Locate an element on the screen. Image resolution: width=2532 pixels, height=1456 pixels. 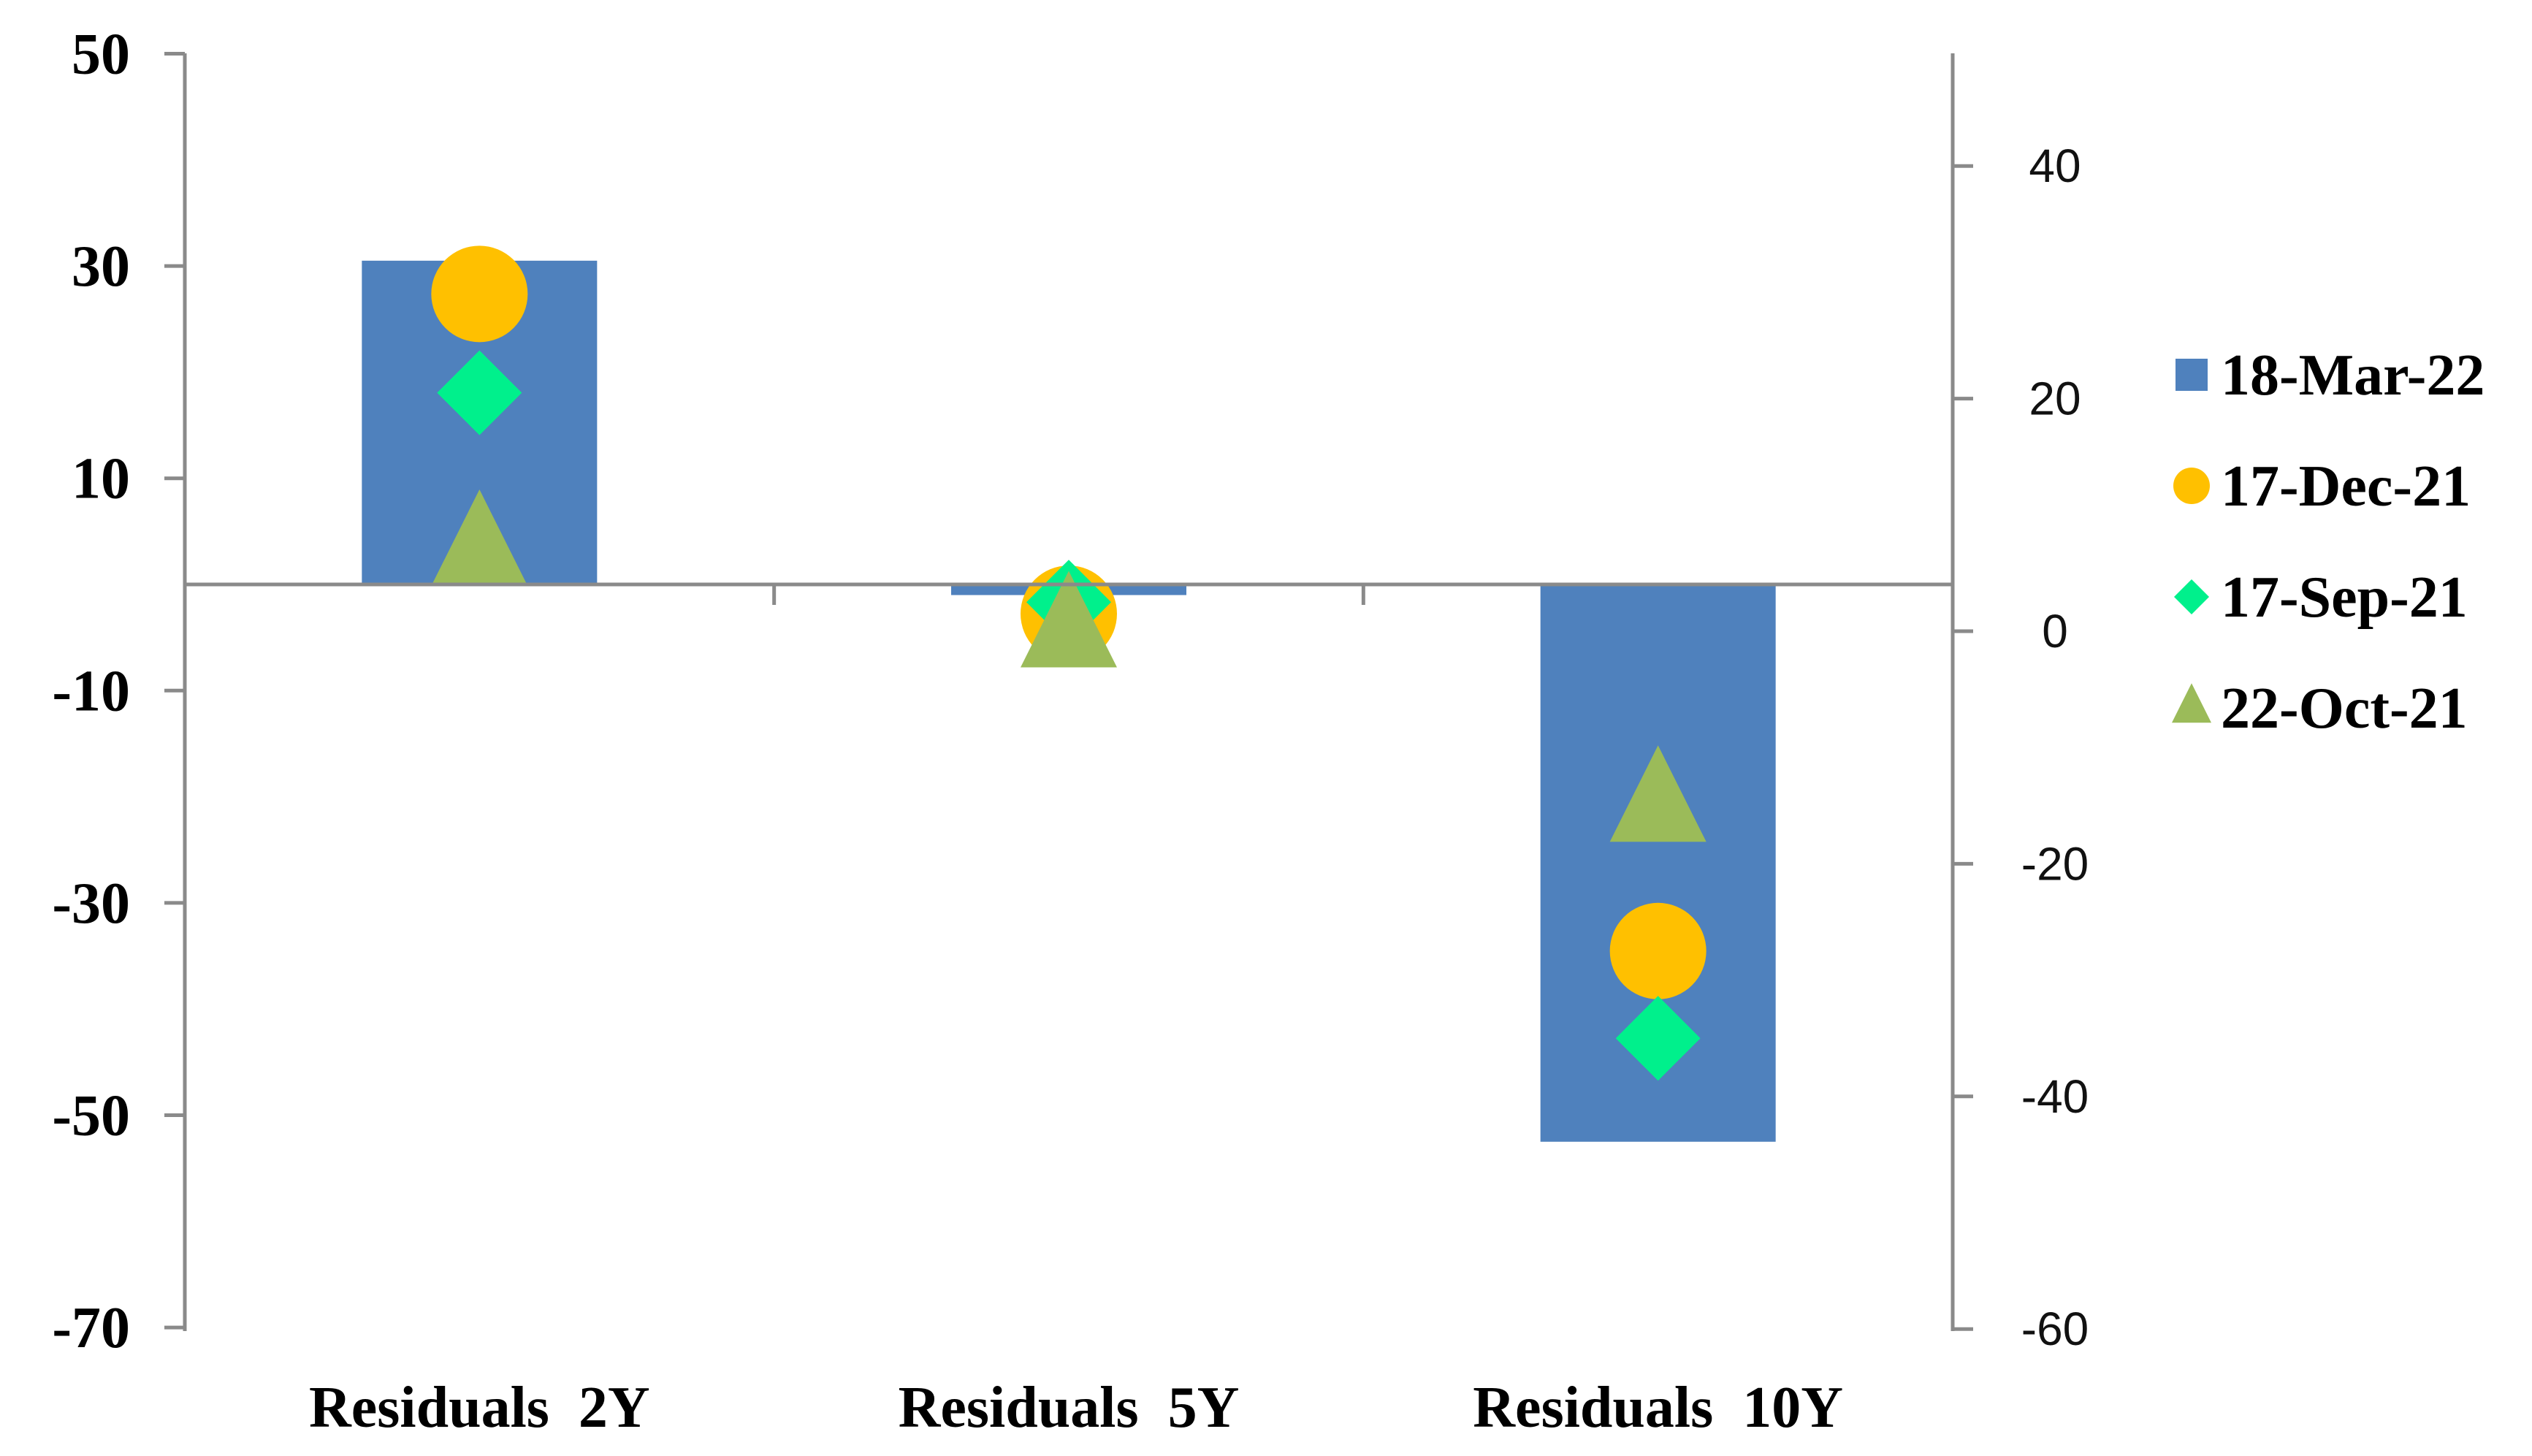
category-label: Residuals 5Y is located at coordinates (1069, 1408).